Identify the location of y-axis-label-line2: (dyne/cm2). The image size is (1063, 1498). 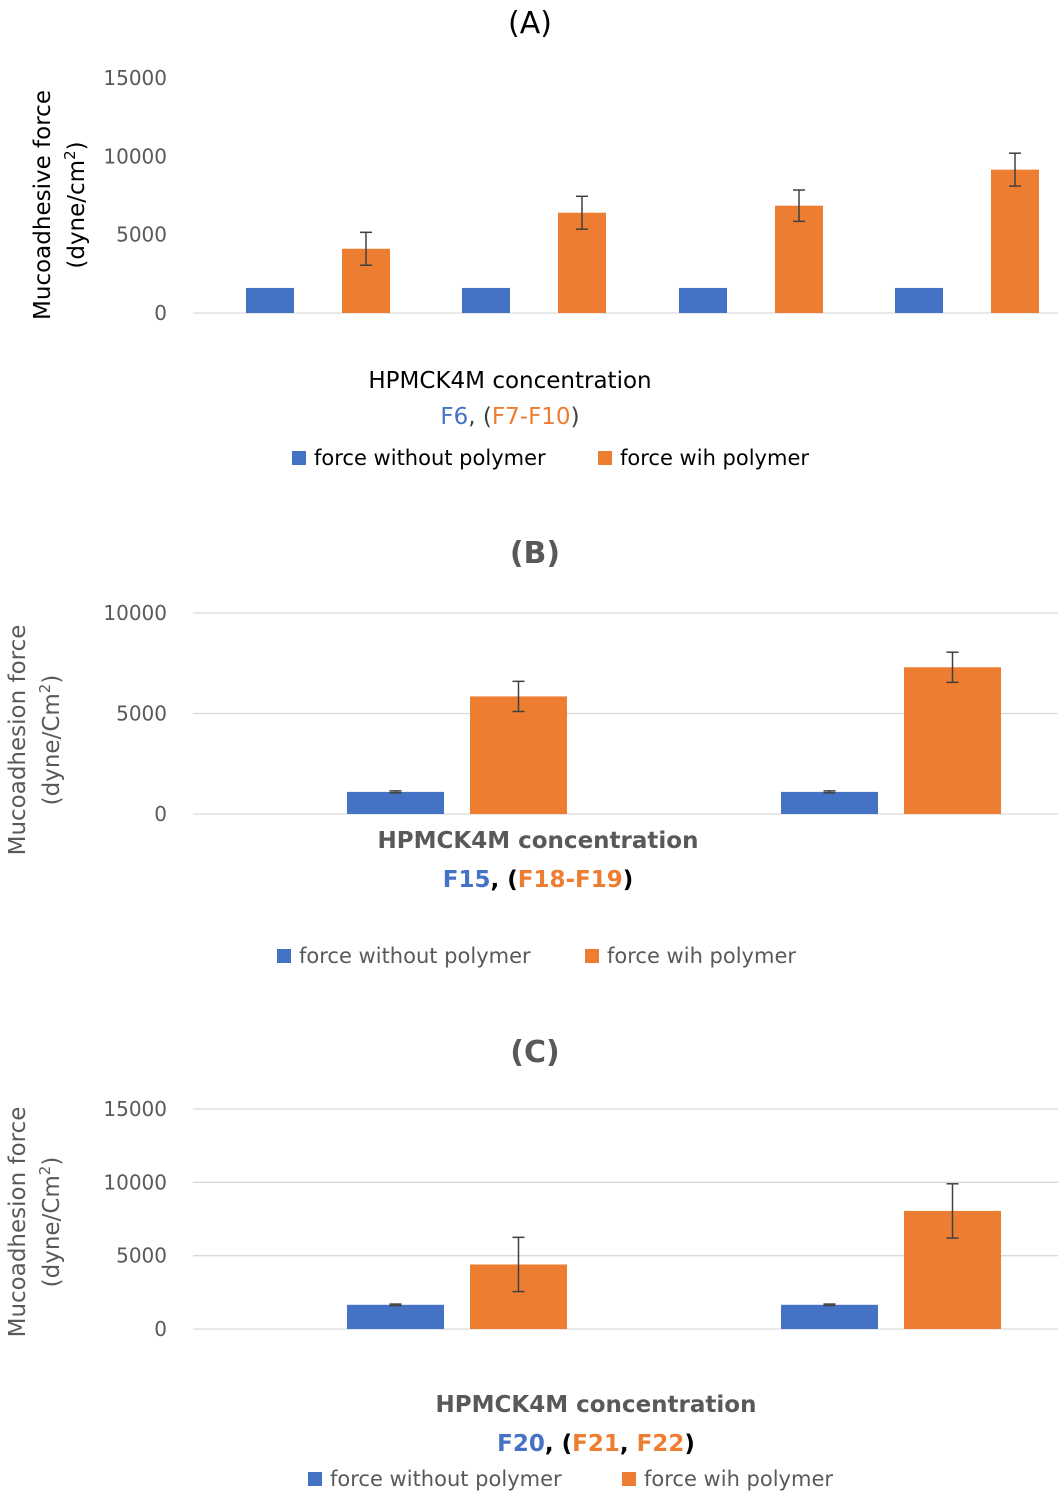
(75, 204).